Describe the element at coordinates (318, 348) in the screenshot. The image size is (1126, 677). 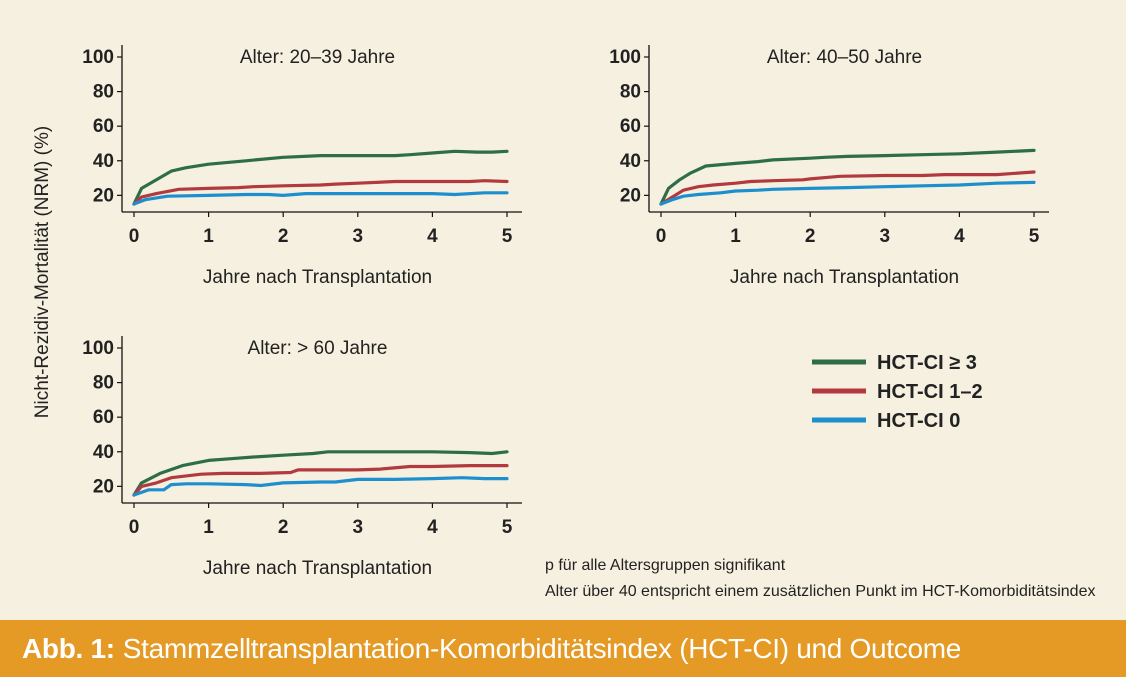
I see `panel-title: Alter: > 60 Jahre` at that location.